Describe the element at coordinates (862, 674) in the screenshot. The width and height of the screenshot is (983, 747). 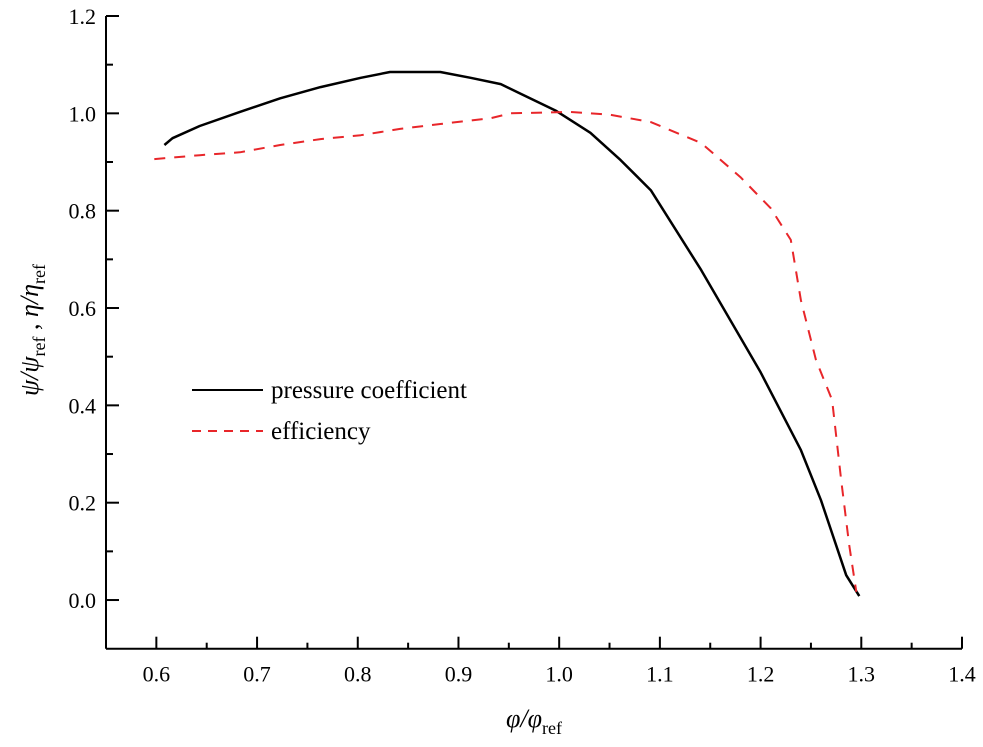
I see `x-tick-label: 1.3` at that location.